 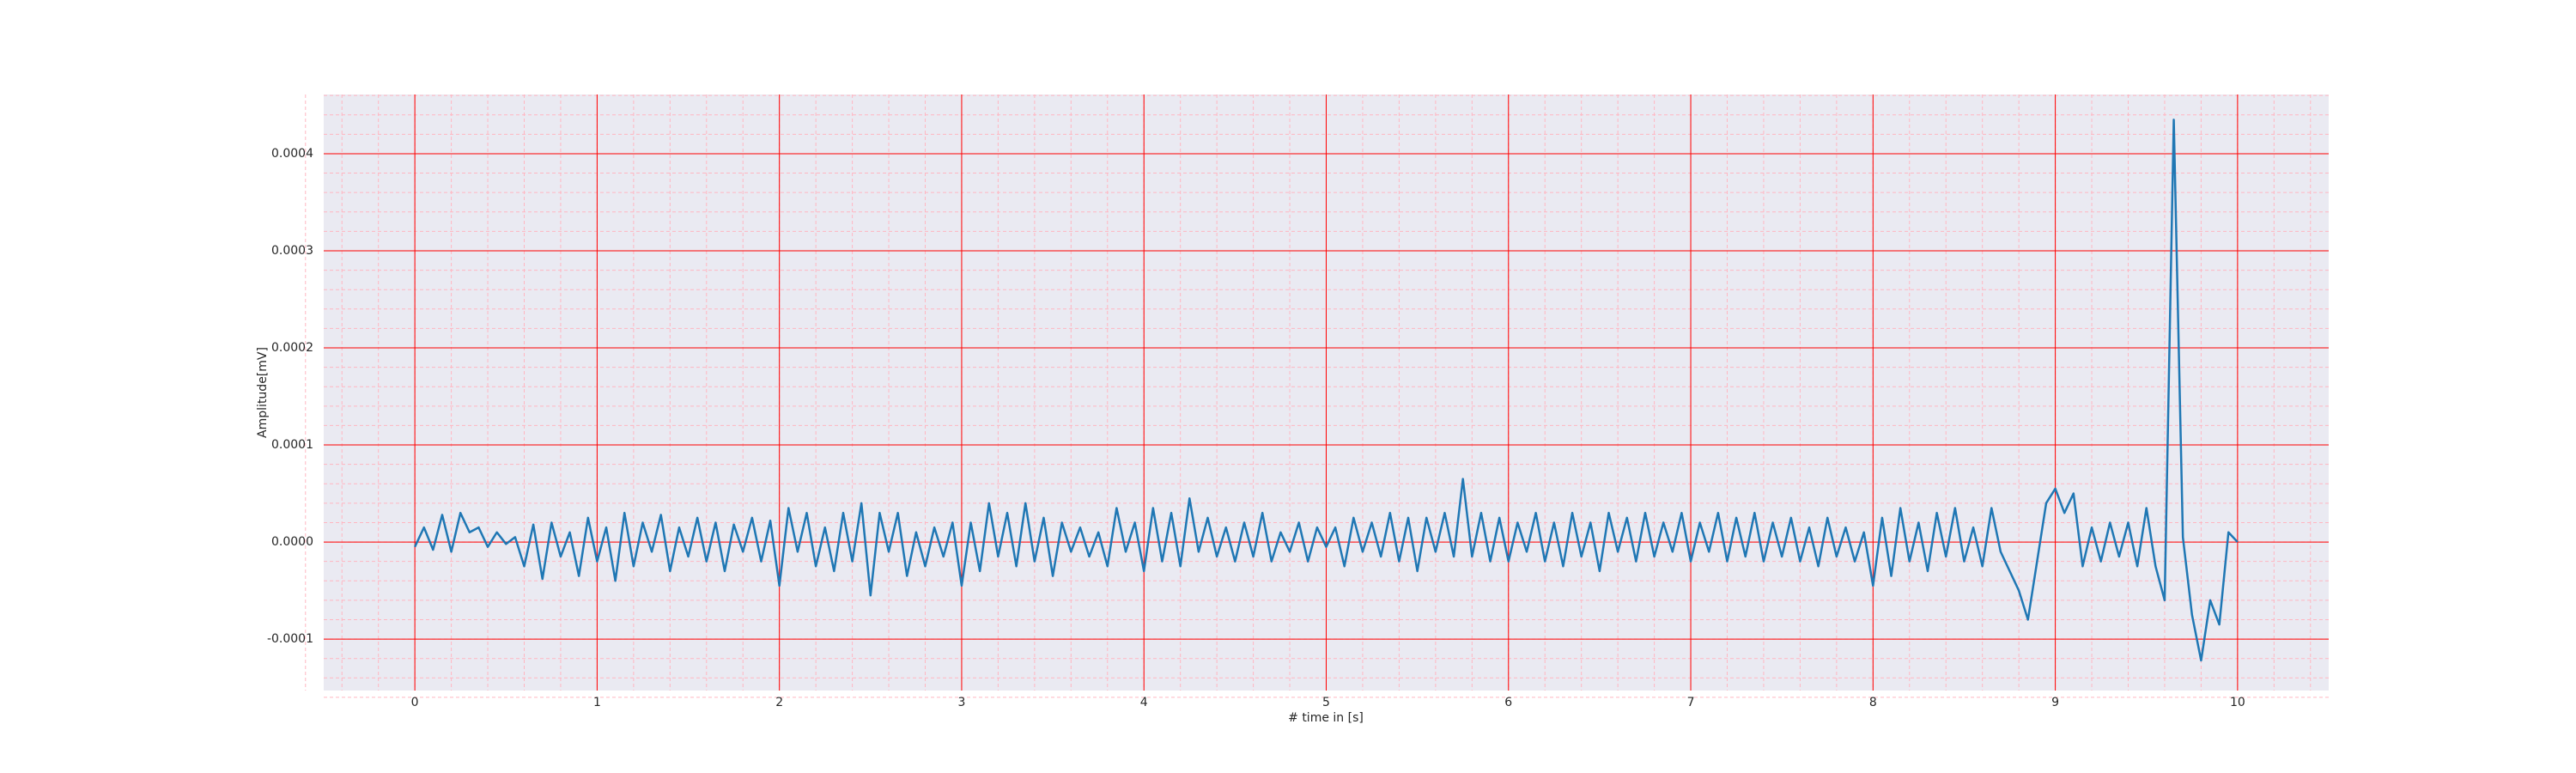 I want to click on x-axis-label: # time in [s], so click(x=1326, y=718).